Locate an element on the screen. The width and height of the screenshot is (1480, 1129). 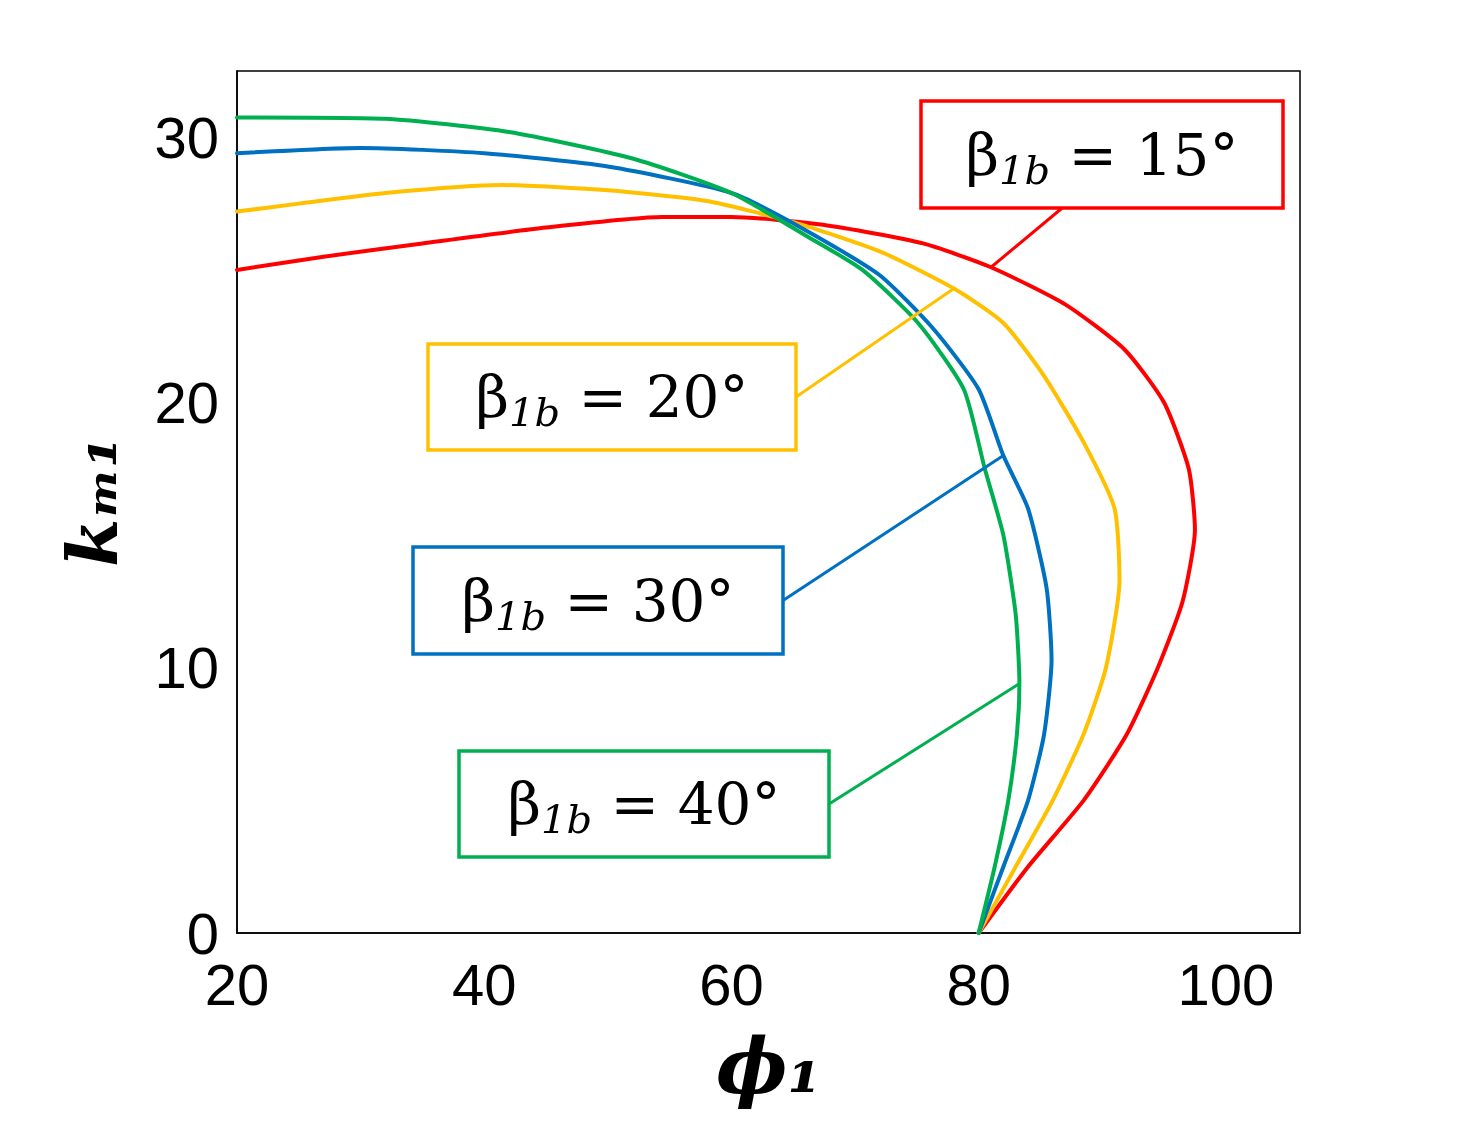
x-tick-label: 60 is located at coordinates (731, 984).